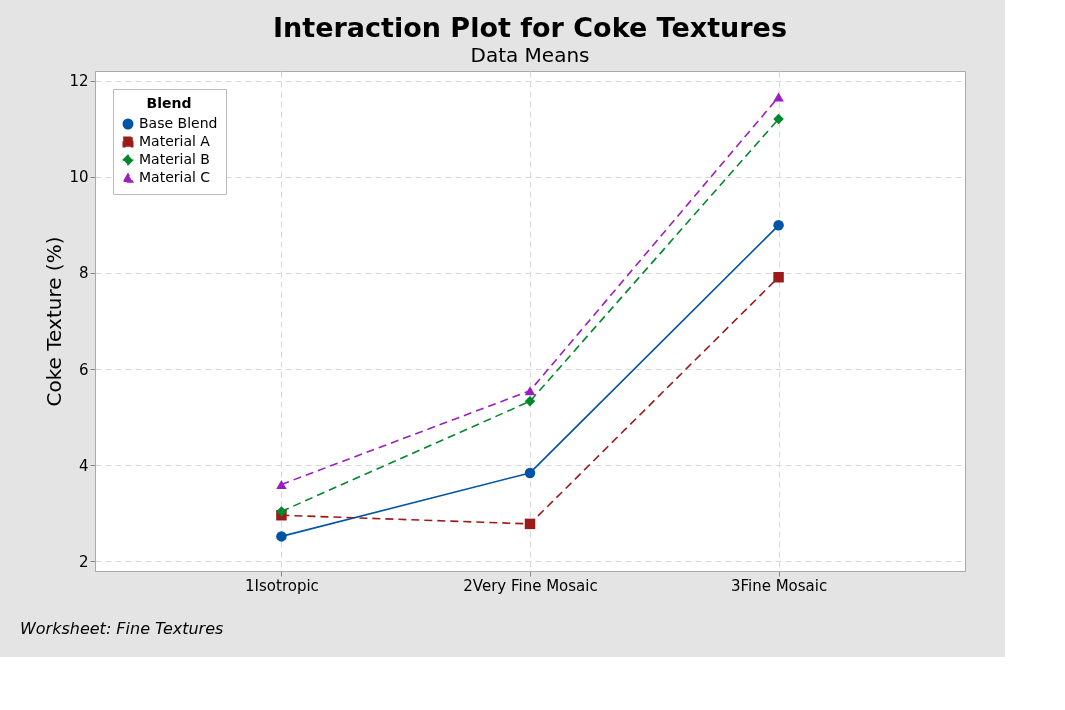 Image resolution: width=1065 pixels, height=710 pixels. What do you see at coordinates (83, 465) in the screenshot?
I see `y-tick-label: 4` at bounding box center [83, 465].